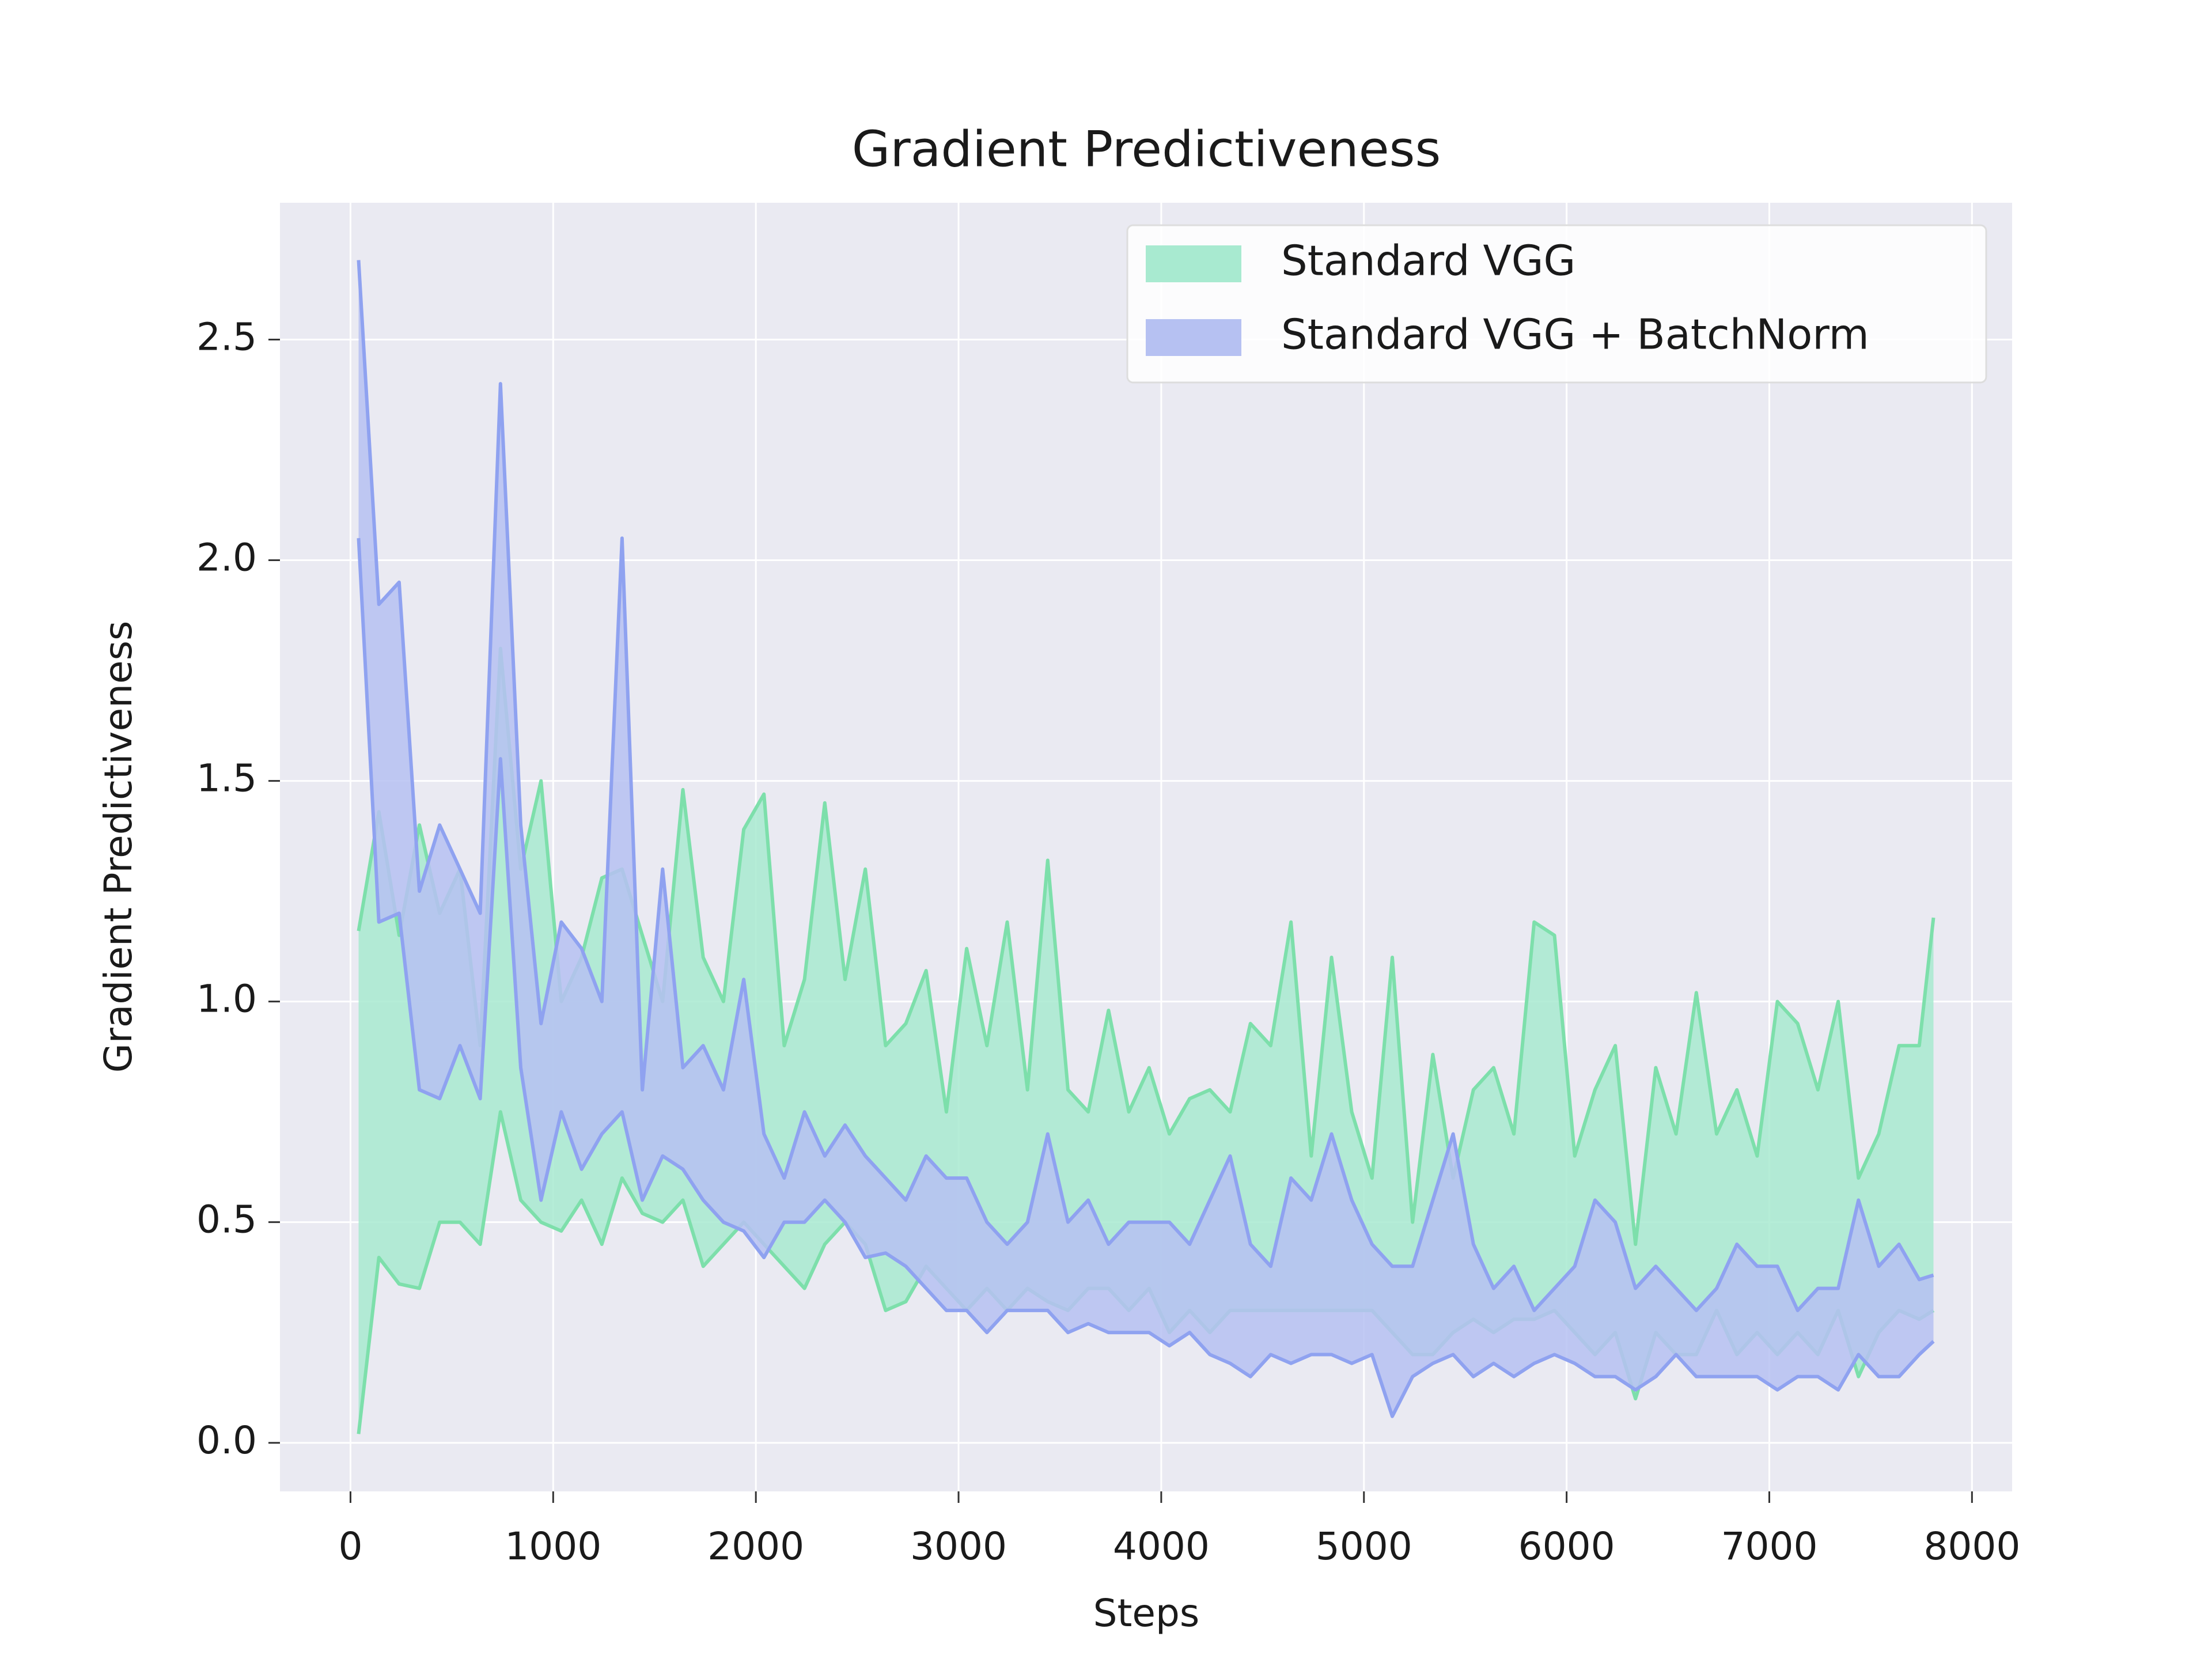 This screenshot has height=1659, width=2212. Describe the element at coordinates (226, 558) in the screenshot. I see `y-tick-label: 2.0` at that location.